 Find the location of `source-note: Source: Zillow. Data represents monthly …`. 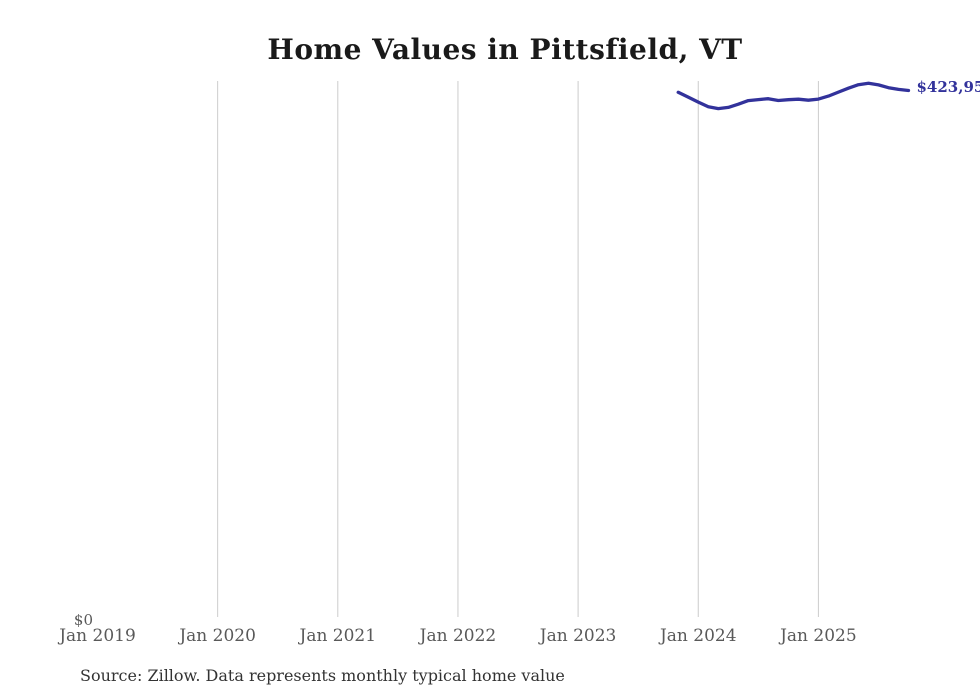

source-note: Source: Zillow. Data represents monthly … is located at coordinates (322, 675).